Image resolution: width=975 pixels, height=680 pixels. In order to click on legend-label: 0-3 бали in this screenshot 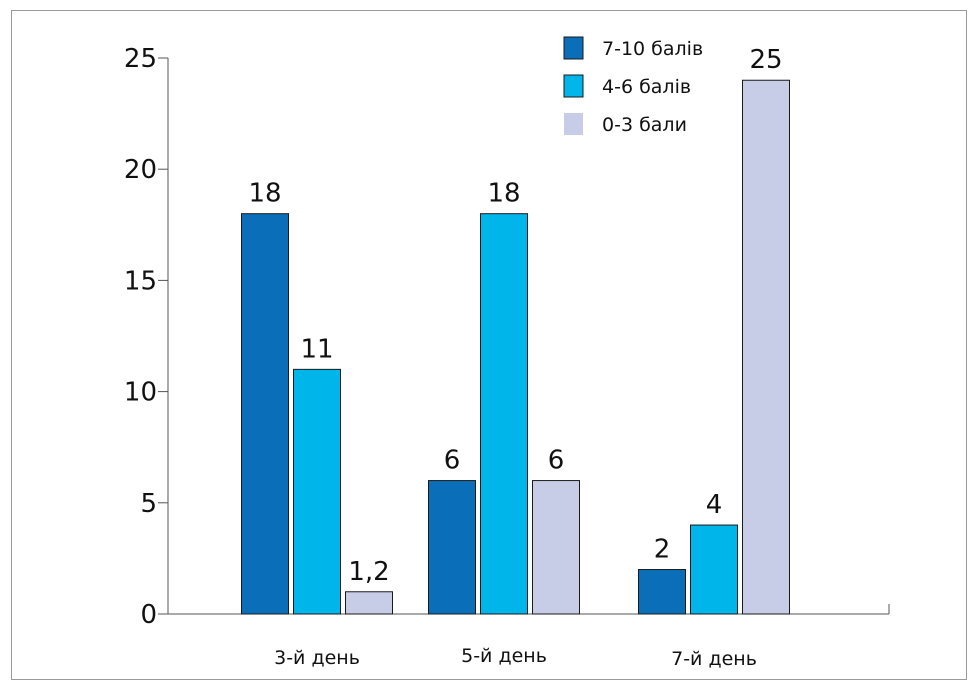, I will do `click(644, 125)`.